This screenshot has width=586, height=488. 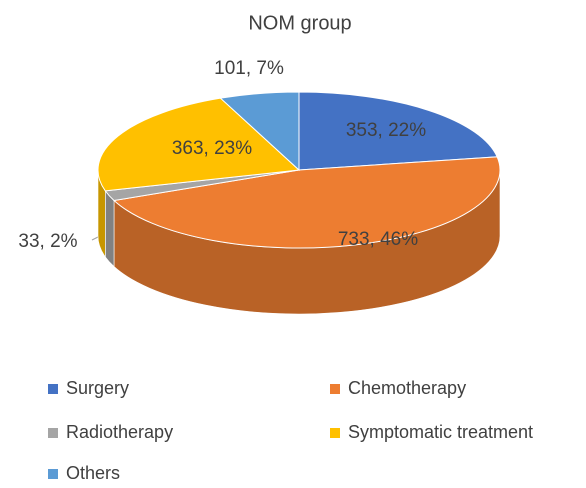 What do you see at coordinates (407, 388) in the screenshot?
I see `legend-label: Chemotherapy` at bounding box center [407, 388].